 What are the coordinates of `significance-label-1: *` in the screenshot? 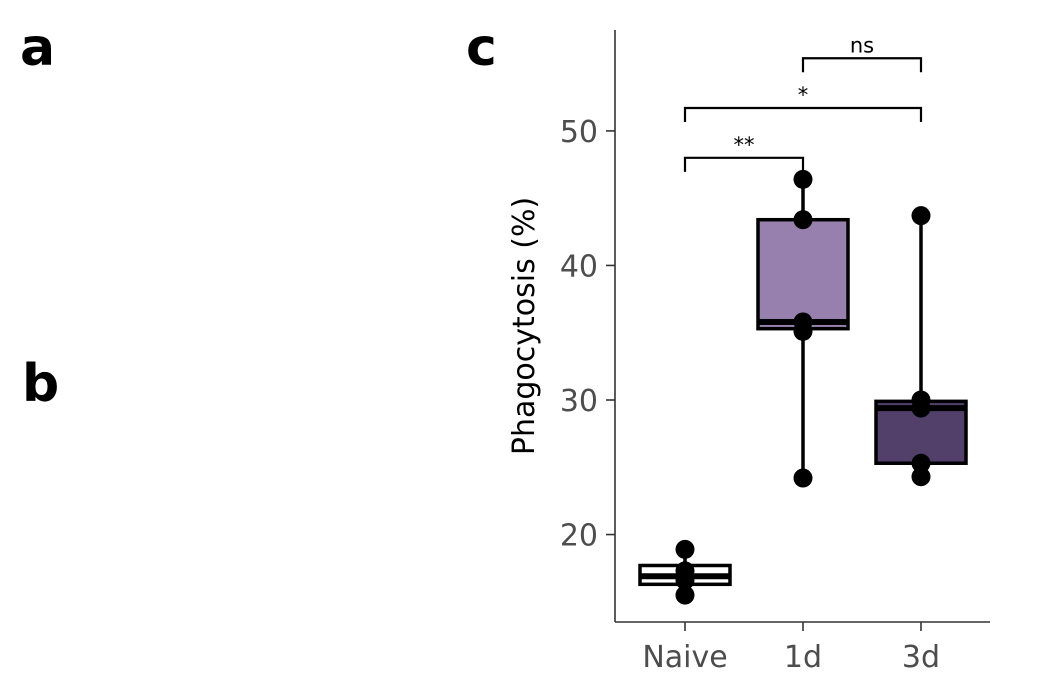 It's located at (803, 95).